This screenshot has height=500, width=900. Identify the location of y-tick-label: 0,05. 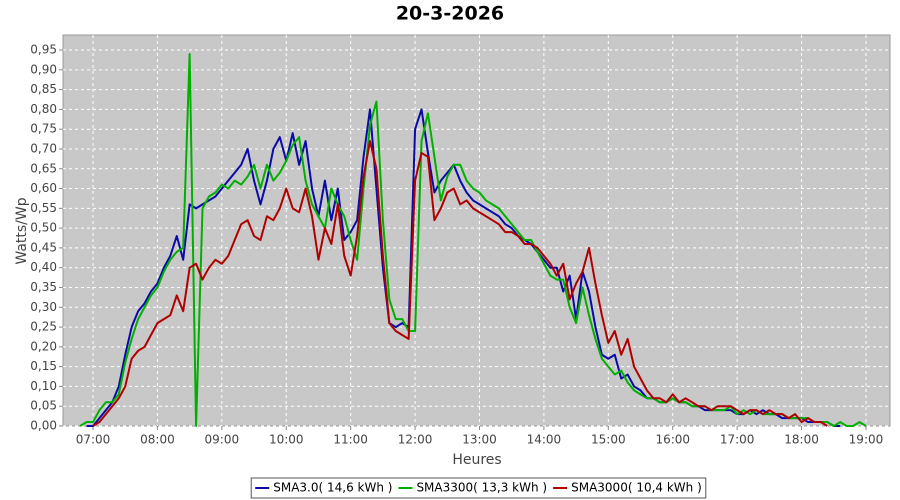
(43, 406).